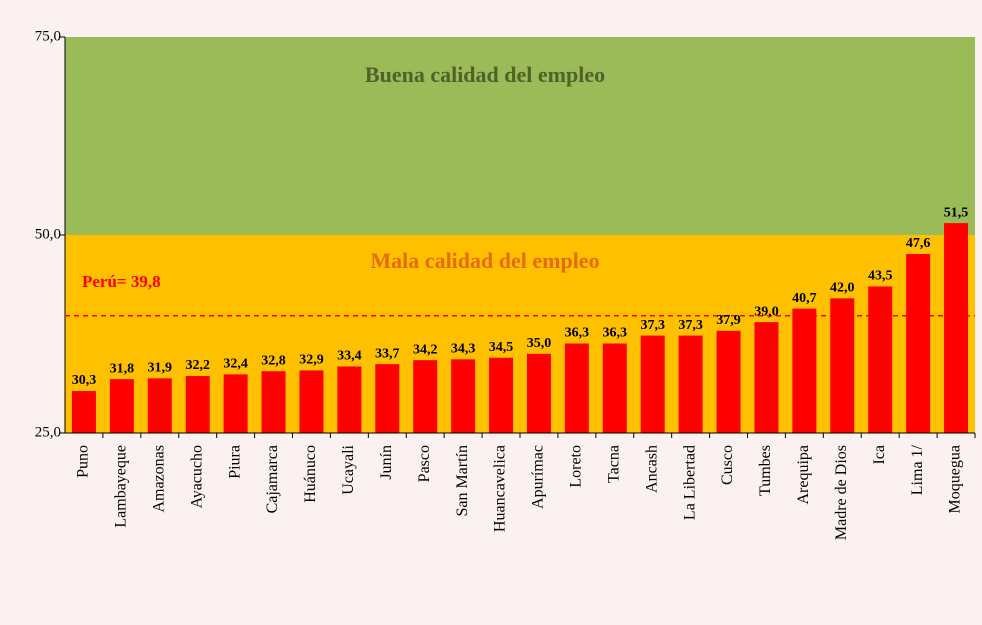 This screenshot has width=982, height=625. What do you see at coordinates (613, 464) in the screenshot?
I see `x-tick-label: Tacna` at bounding box center [613, 464].